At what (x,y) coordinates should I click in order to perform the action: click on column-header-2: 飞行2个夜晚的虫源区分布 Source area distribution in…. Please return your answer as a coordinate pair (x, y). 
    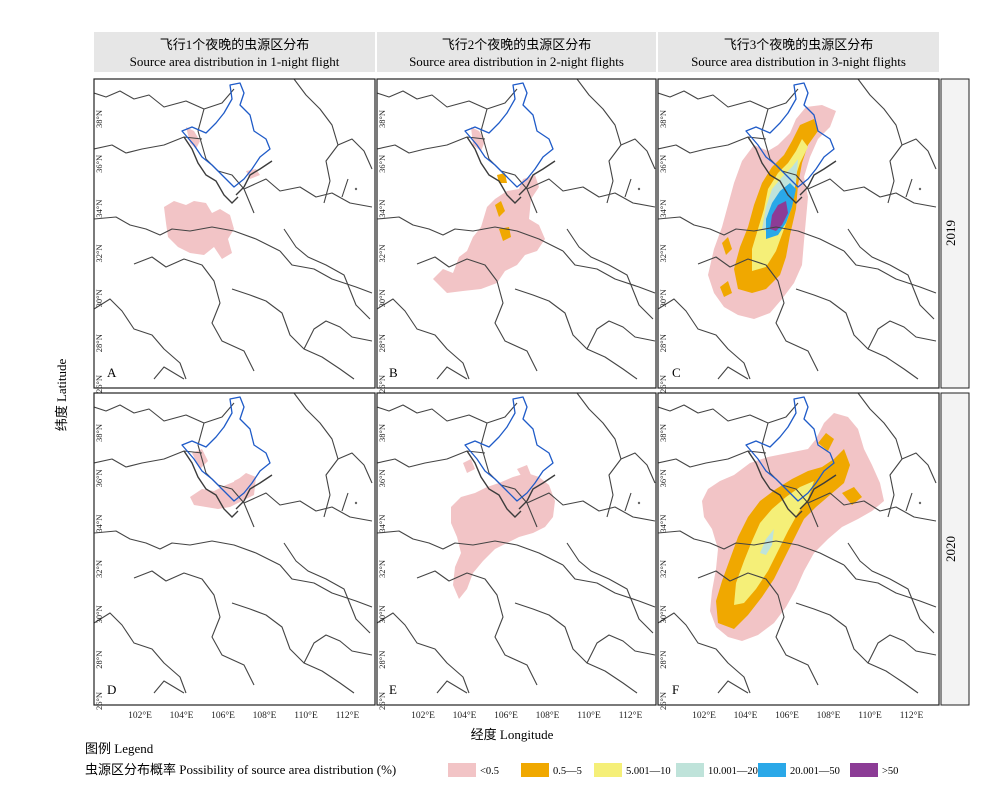
    Looking at the image, I should click on (516, 52).